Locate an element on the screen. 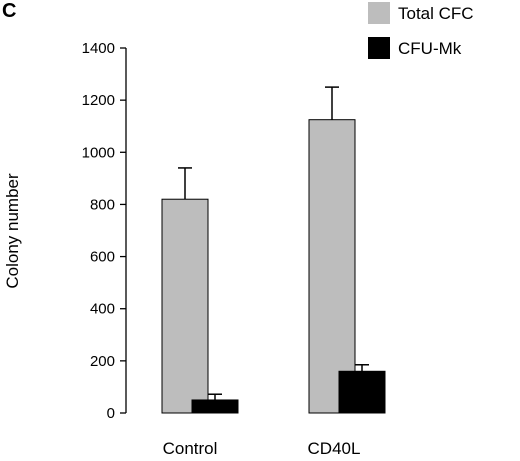 The width and height of the screenshot is (520, 461). bar-cd40l-cfu-mk is located at coordinates (362, 392).